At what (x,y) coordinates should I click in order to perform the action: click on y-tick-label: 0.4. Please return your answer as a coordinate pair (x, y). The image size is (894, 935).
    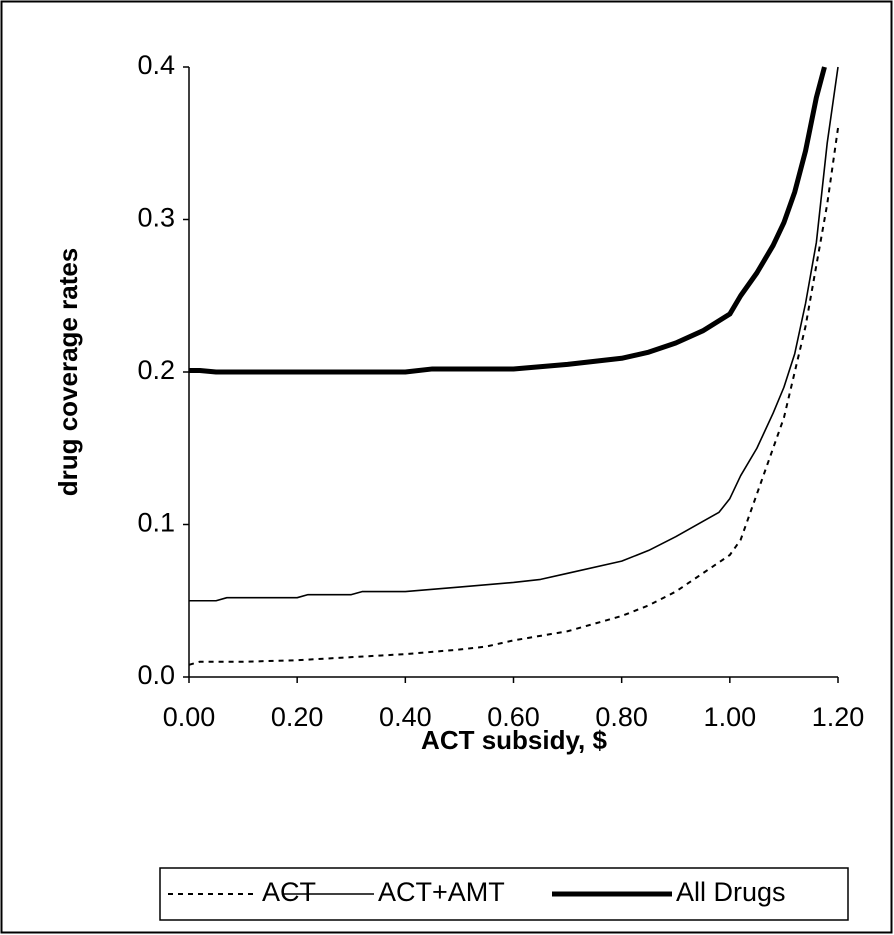
    Looking at the image, I should click on (156, 65).